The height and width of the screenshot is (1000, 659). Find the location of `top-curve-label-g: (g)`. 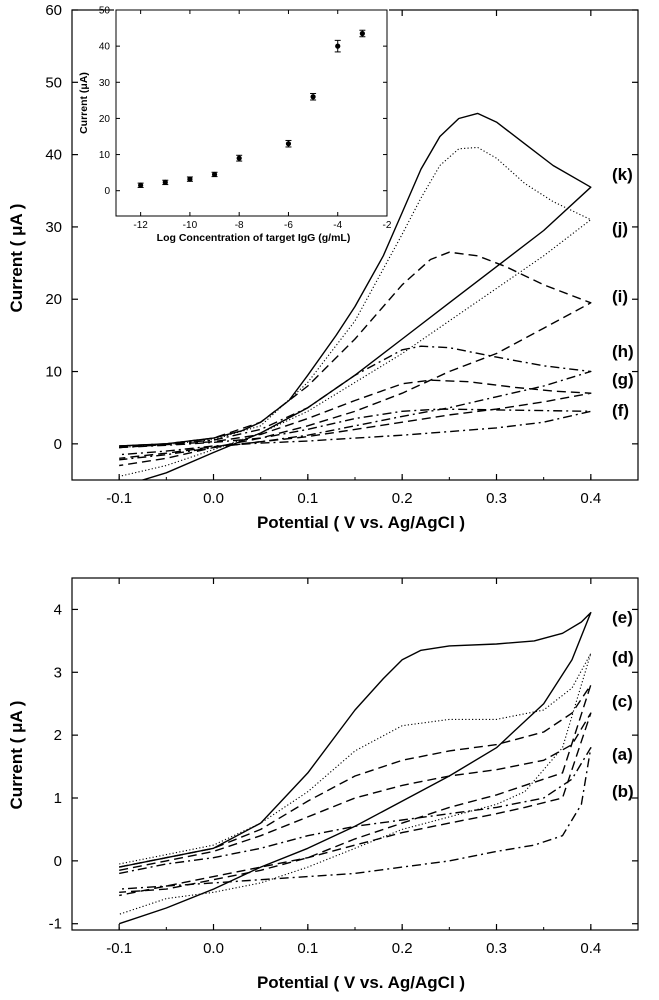

top-curve-label-g: (g) is located at coordinates (623, 379).